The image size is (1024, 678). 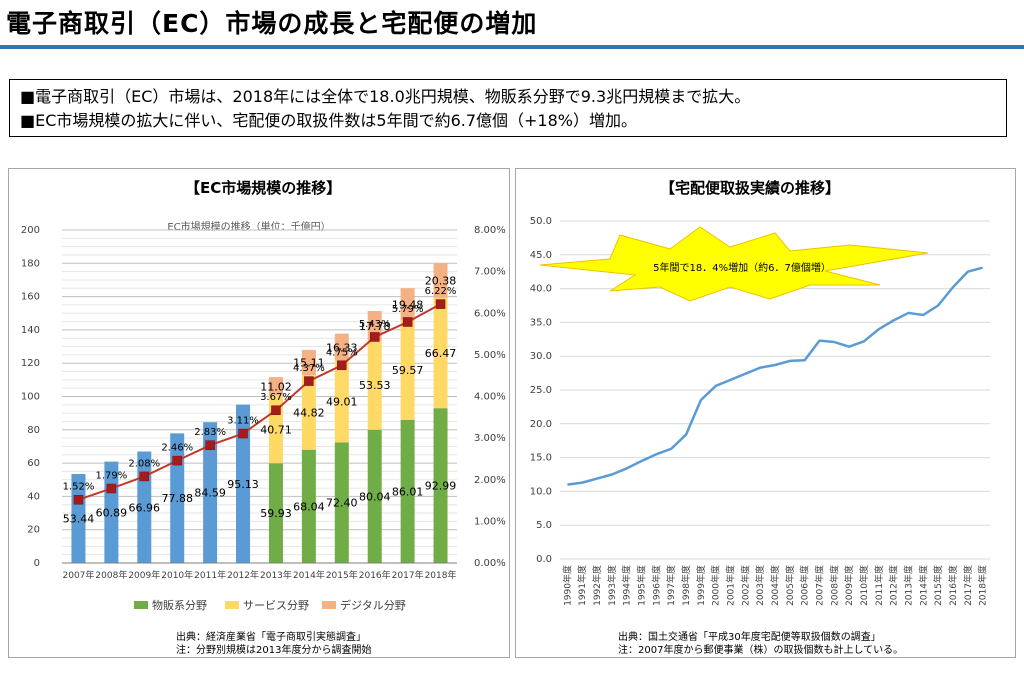 What do you see at coordinates (541, 458) in the screenshot?
I see `y-tick-label: 15.0` at bounding box center [541, 458].